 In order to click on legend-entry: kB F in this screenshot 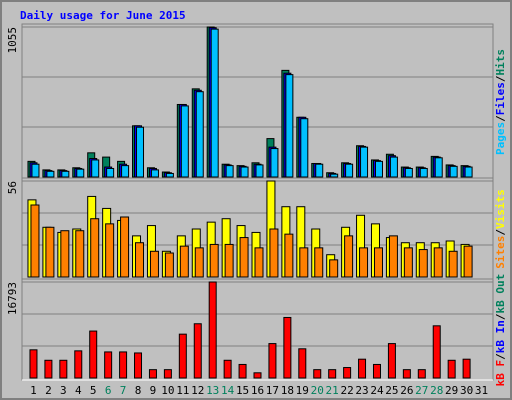, I will do `click(500, 373)`.